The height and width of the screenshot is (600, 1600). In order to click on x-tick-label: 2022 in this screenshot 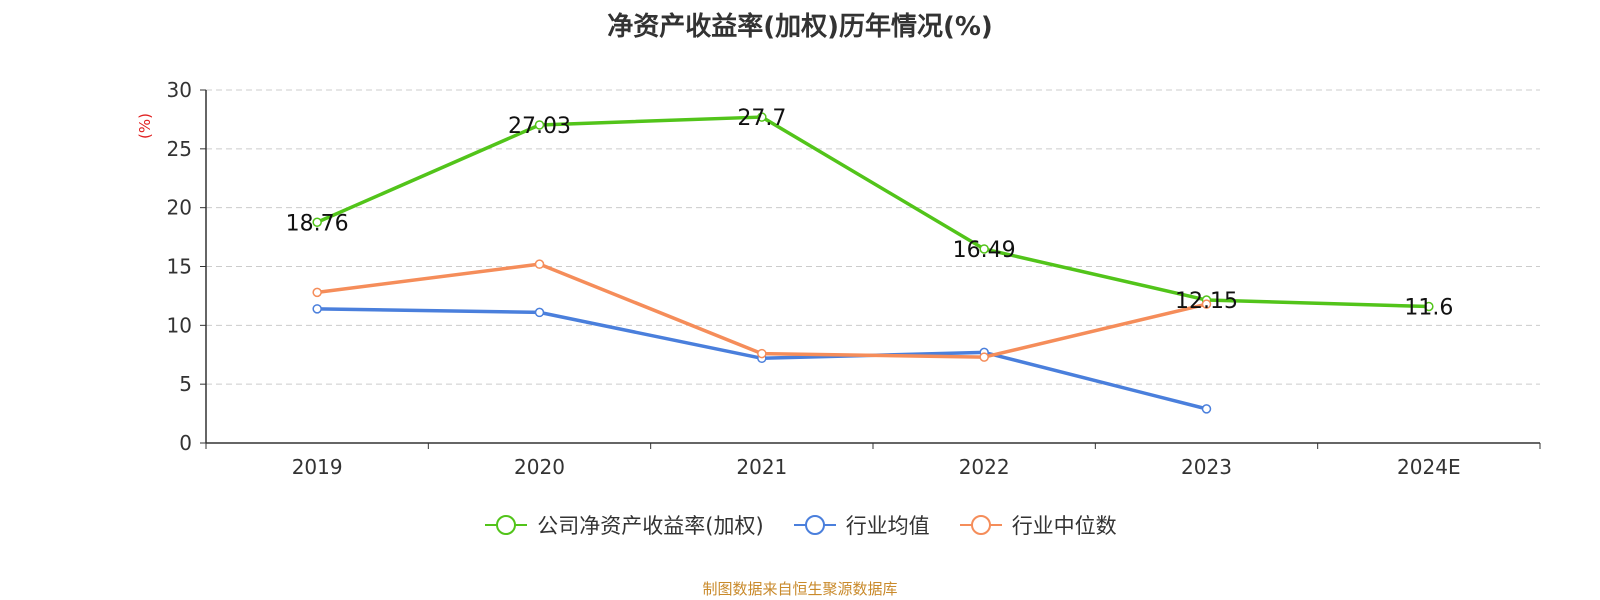, I will do `click(984, 467)`.